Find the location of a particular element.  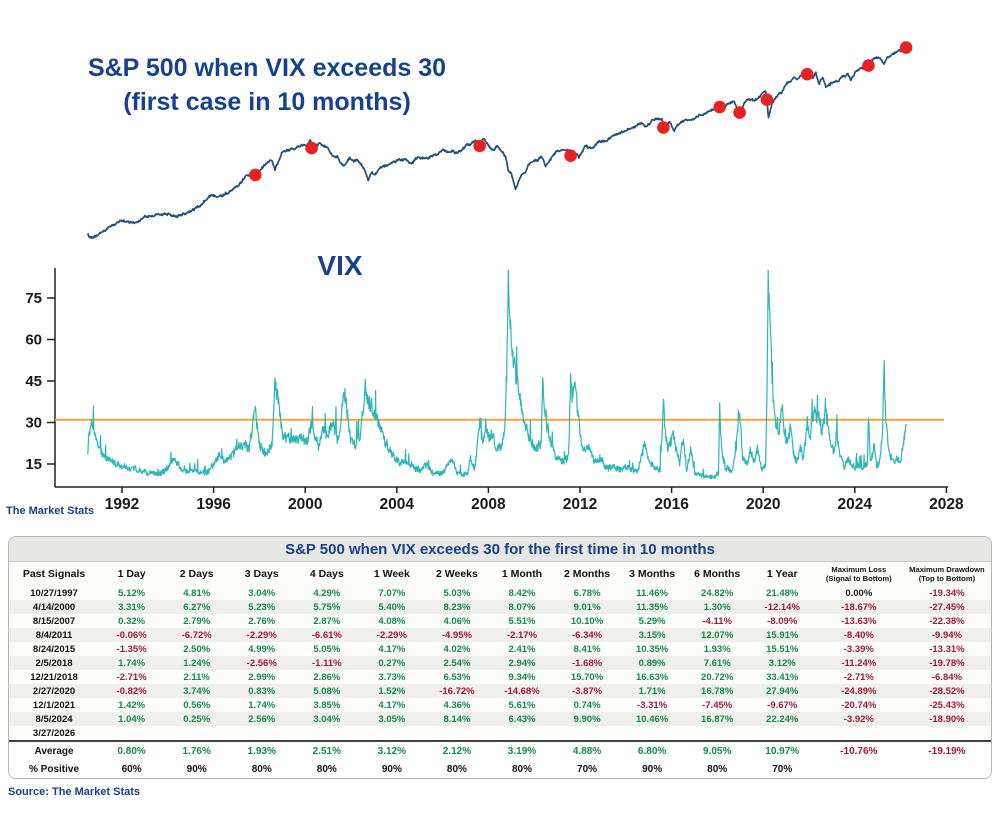

col-header-max-drawdown: Maximum Drawdown (Top to Bottom) is located at coordinates (947, 574).